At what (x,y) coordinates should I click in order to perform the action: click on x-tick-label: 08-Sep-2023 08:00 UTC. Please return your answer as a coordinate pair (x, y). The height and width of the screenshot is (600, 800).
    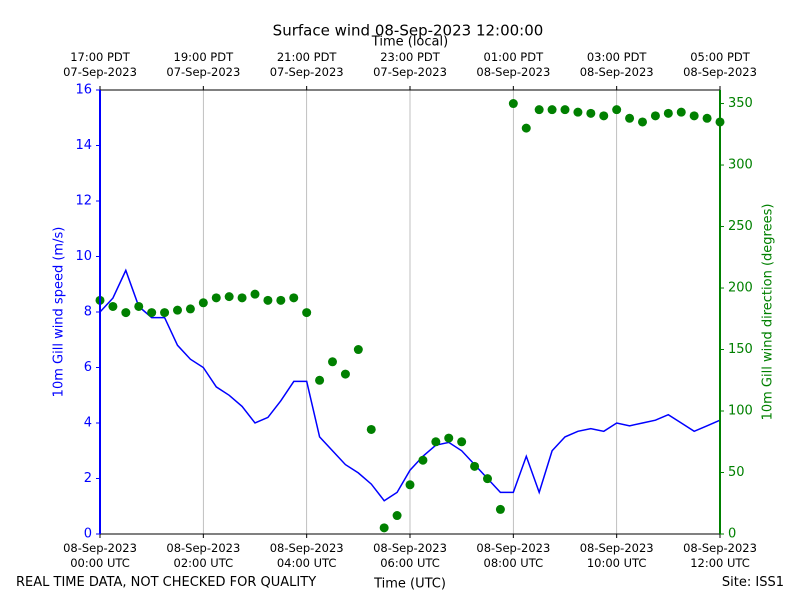
    Looking at the image, I should click on (513, 555).